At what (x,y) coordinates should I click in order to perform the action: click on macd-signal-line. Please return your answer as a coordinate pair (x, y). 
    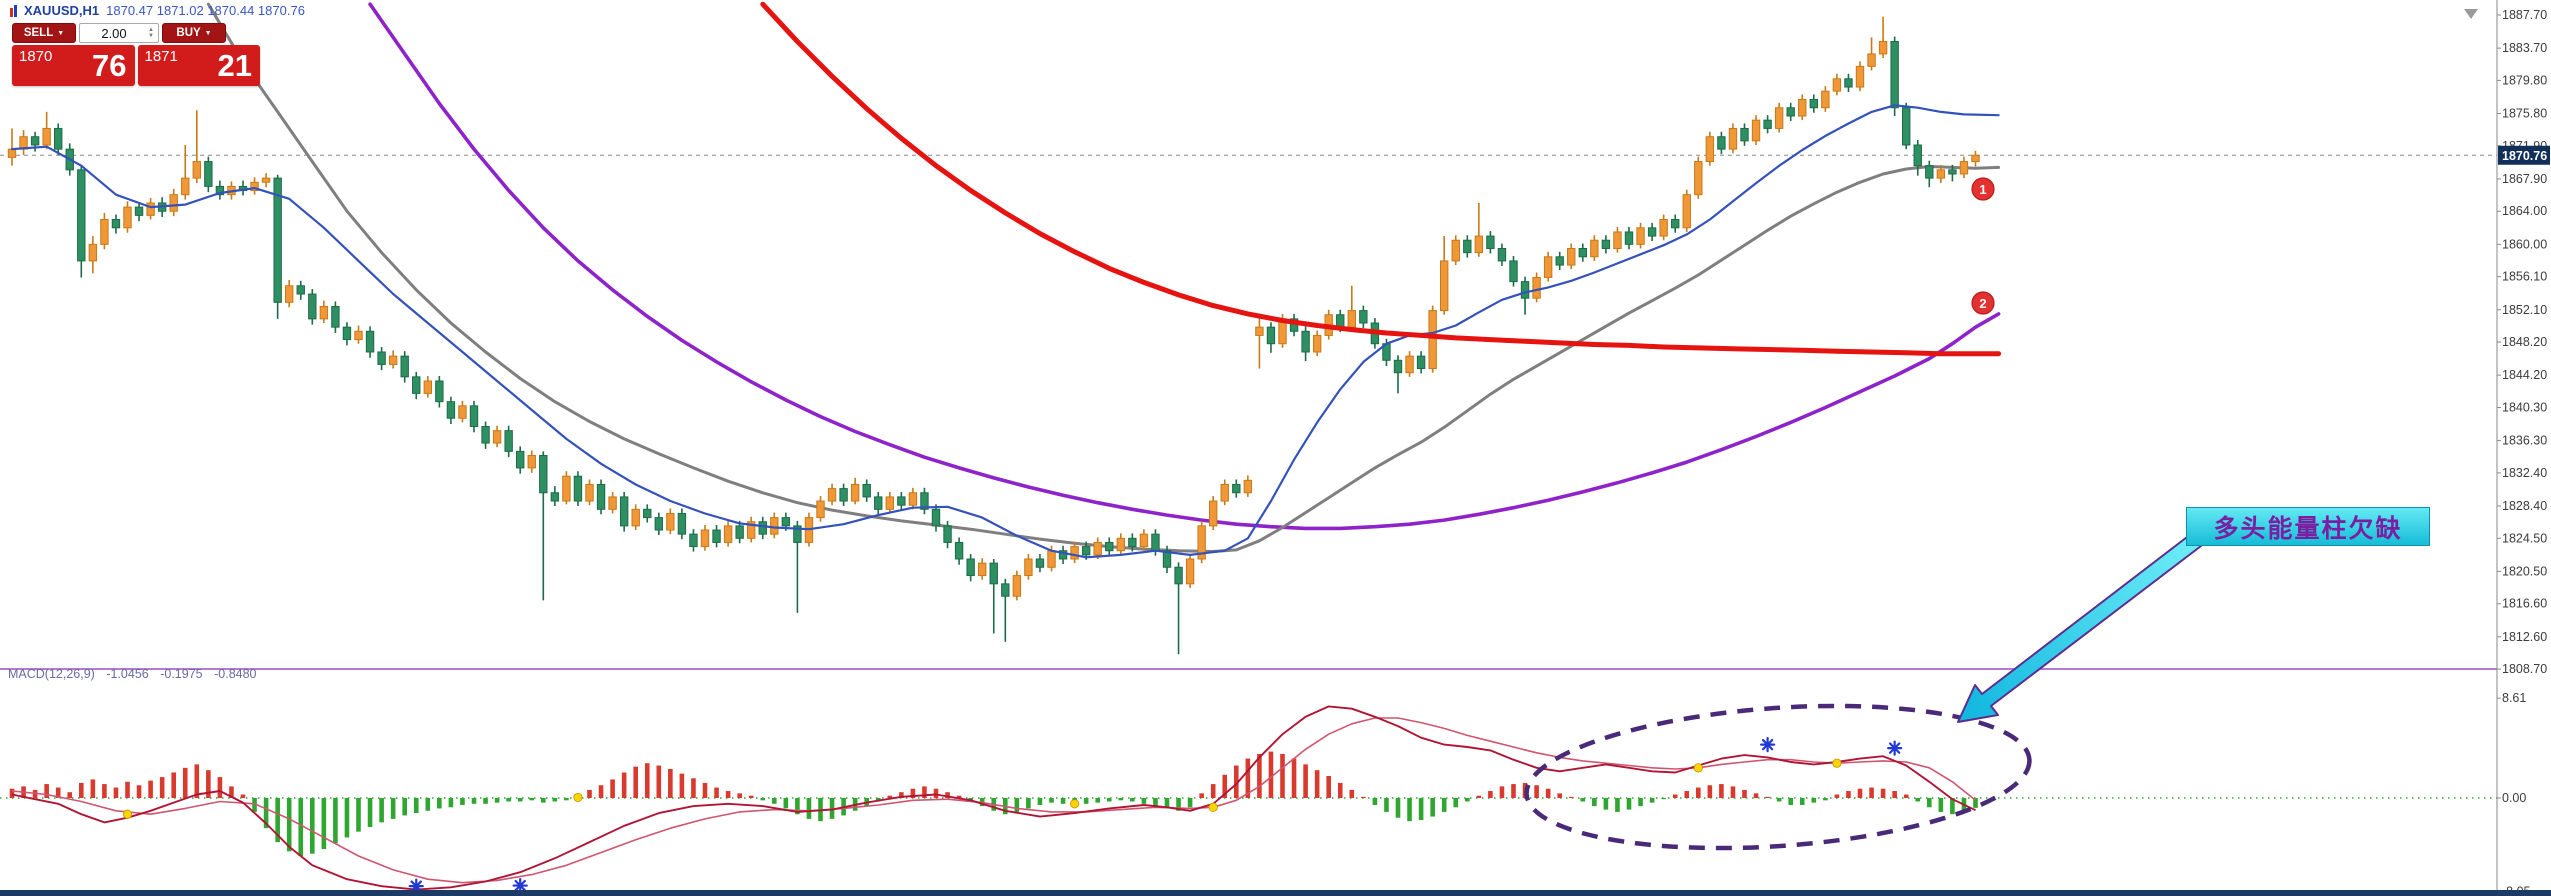
    Looking at the image, I should click on (994, 800).